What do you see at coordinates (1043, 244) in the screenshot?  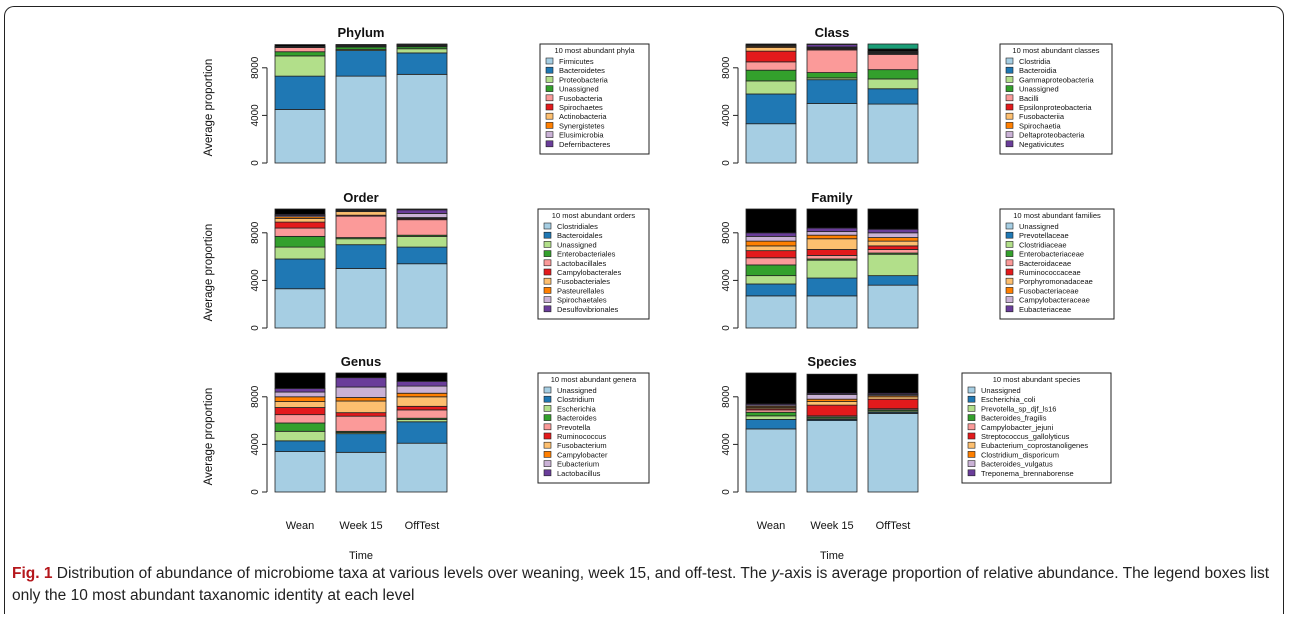 I see `legend-entry: Clostridiaceae` at bounding box center [1043, 244].